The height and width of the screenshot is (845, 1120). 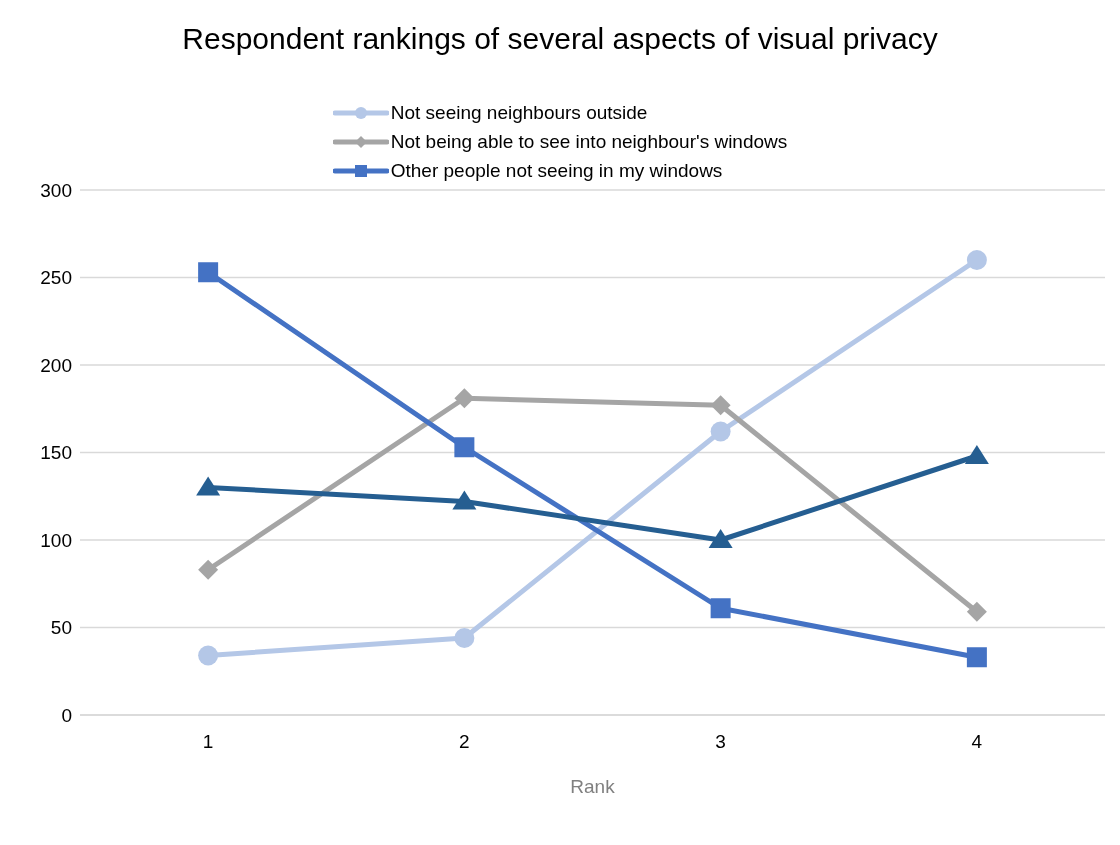 I want to click on y-tick-label: 100, so click(x=56, y=540).